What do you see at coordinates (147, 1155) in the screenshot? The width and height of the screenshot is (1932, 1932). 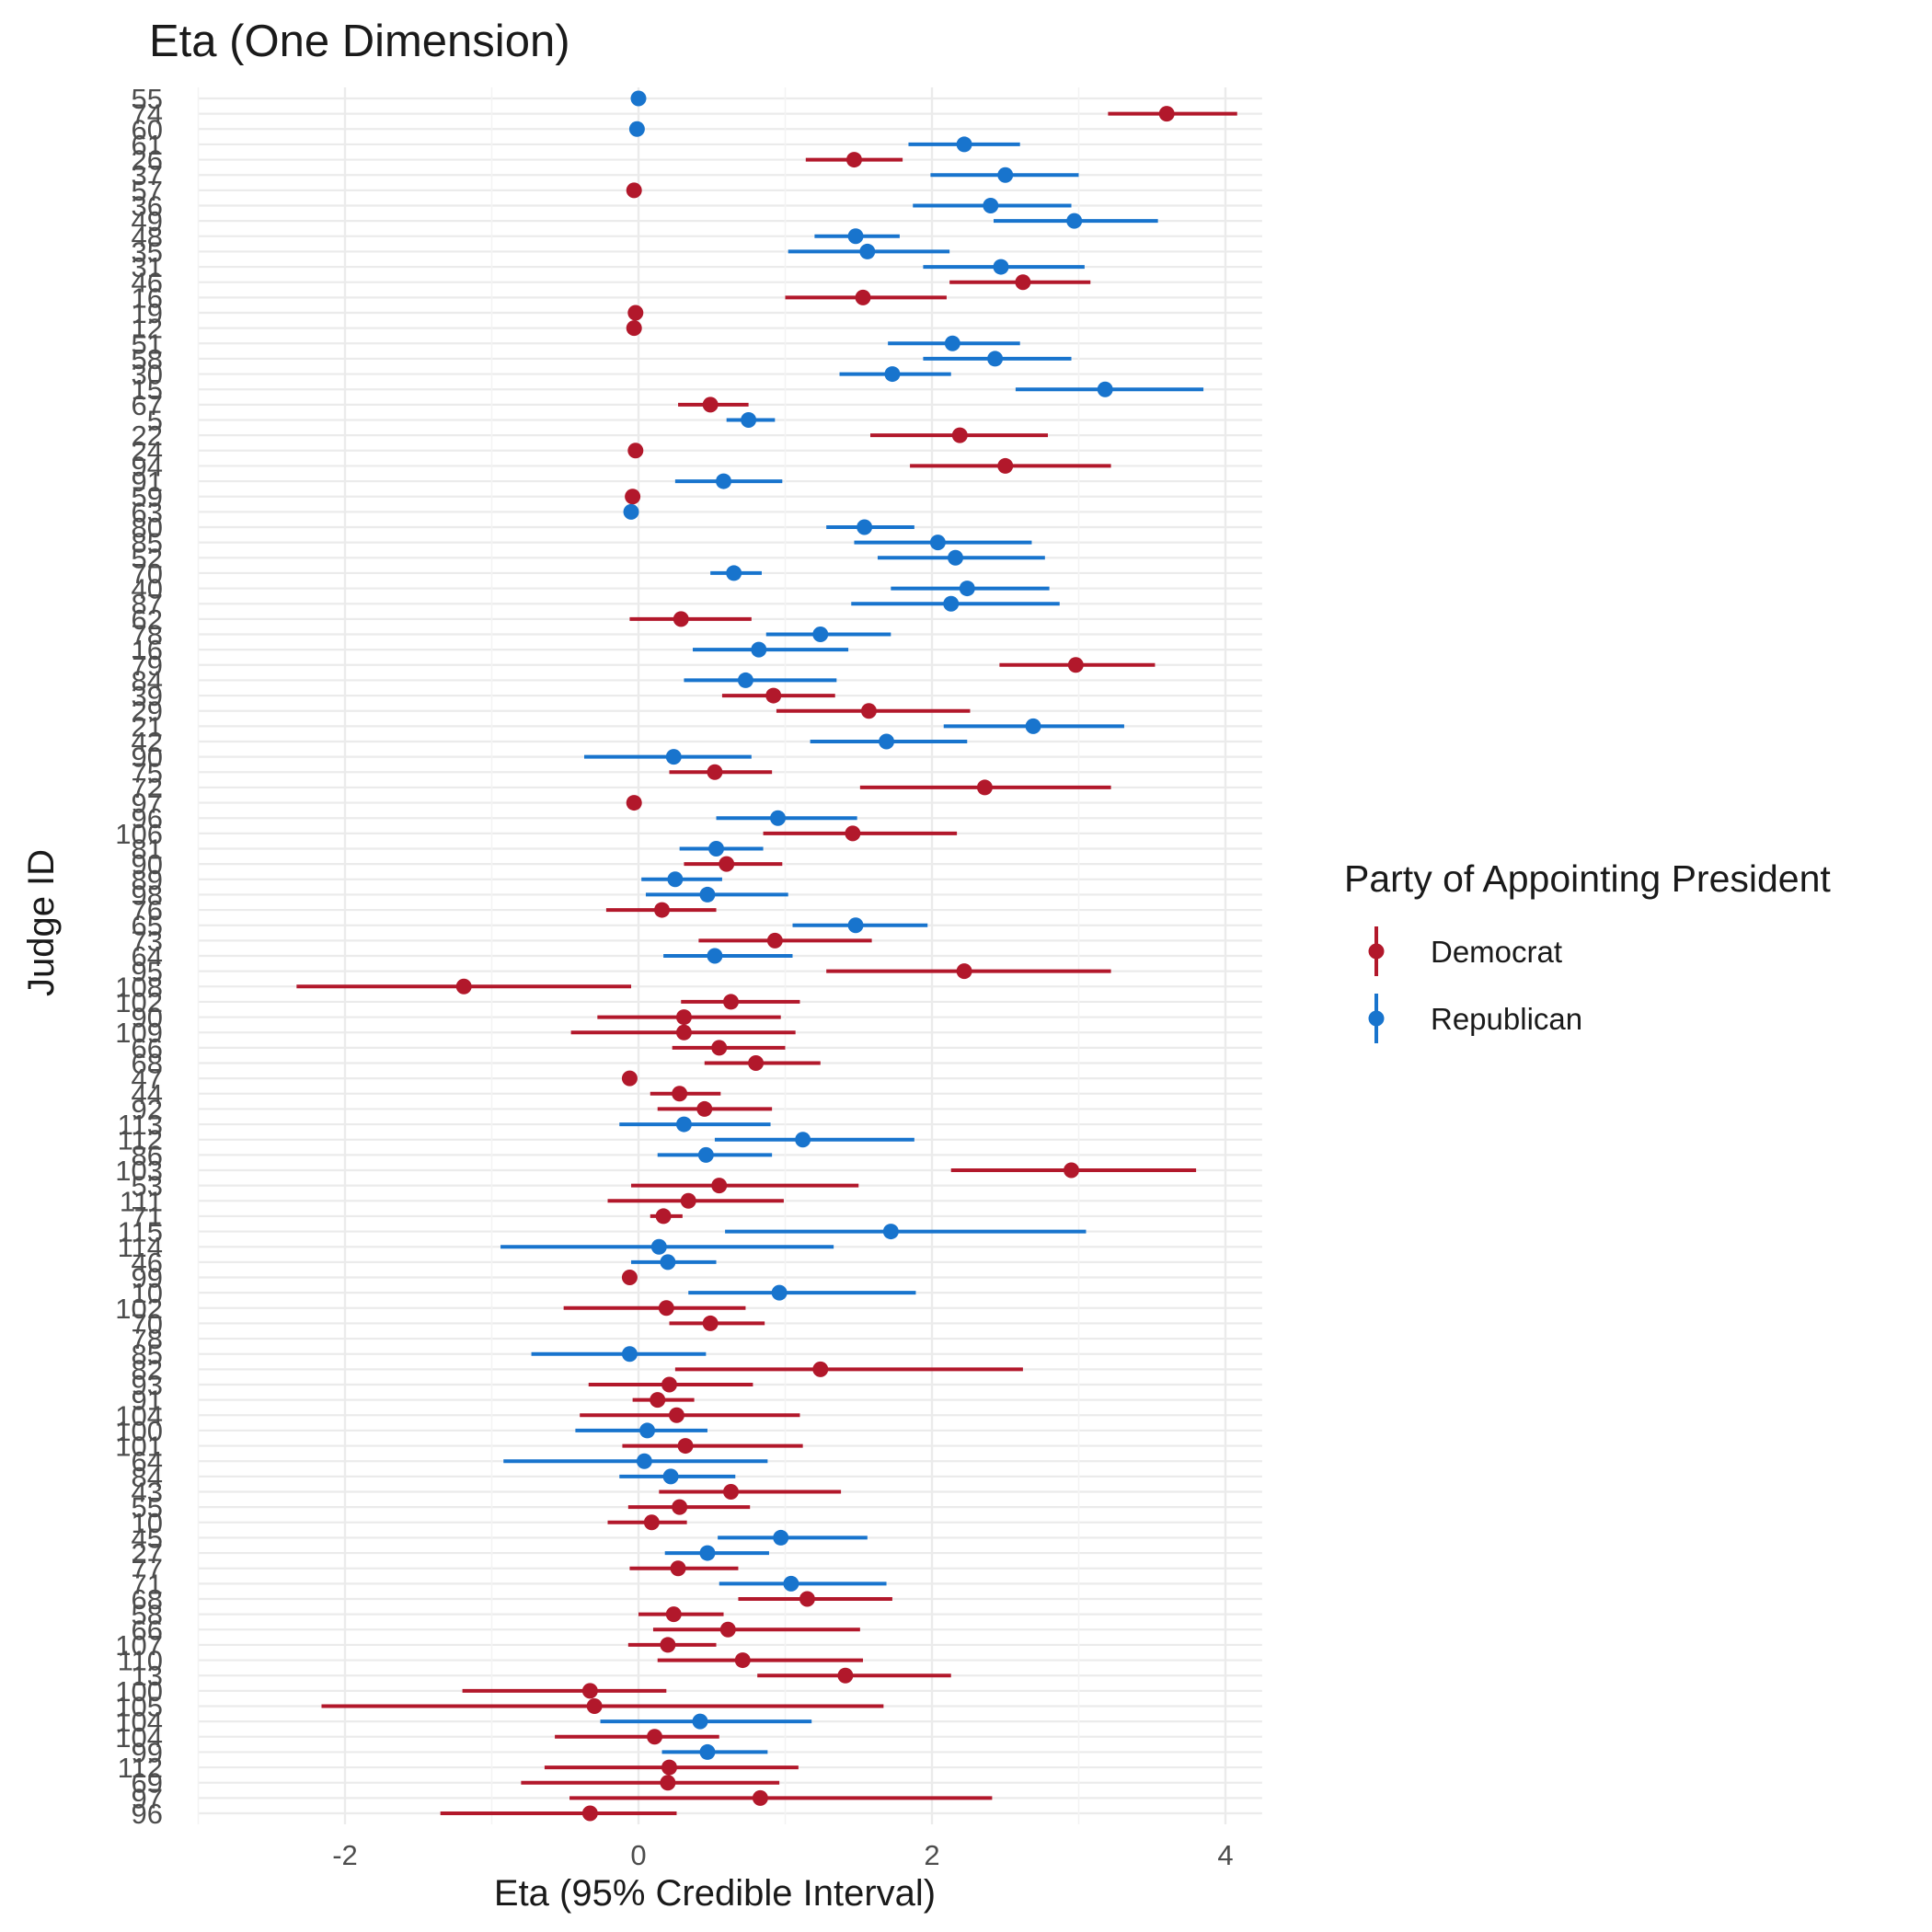 I see `y-tick-label: 86` at bounding box center [147, 1155].